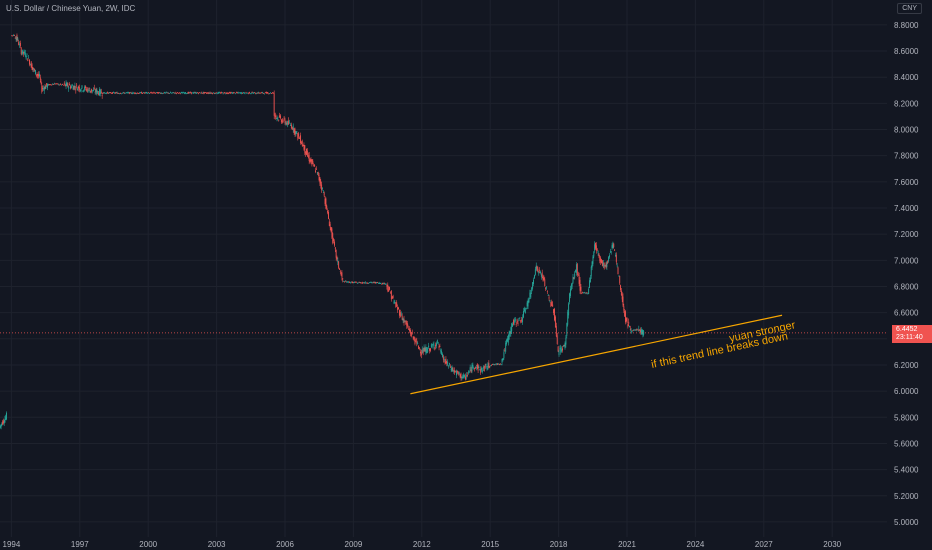 The image size is (932, 550). I want to click on y-tick-label: 6.6000, so click(906, 313).